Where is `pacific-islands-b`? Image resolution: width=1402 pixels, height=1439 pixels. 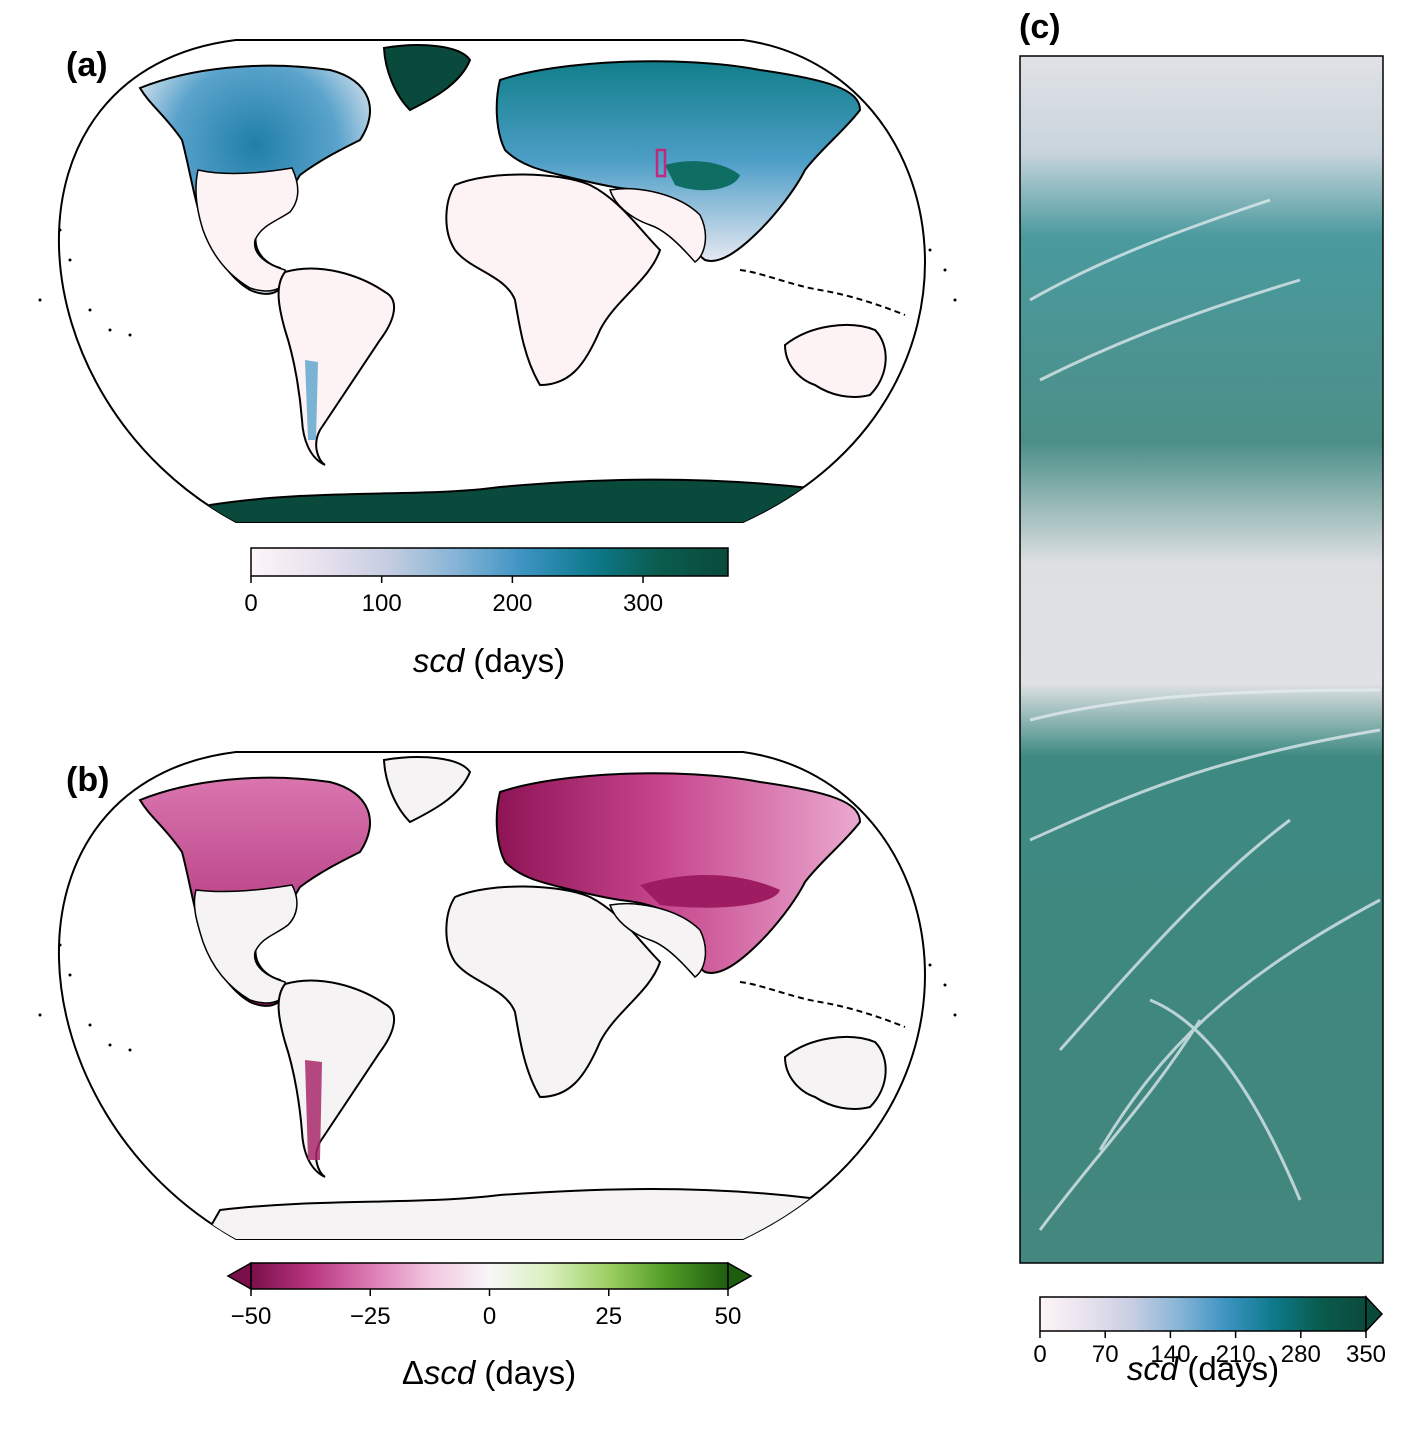 pacific-islands-b is located at coordinates (497, 997).